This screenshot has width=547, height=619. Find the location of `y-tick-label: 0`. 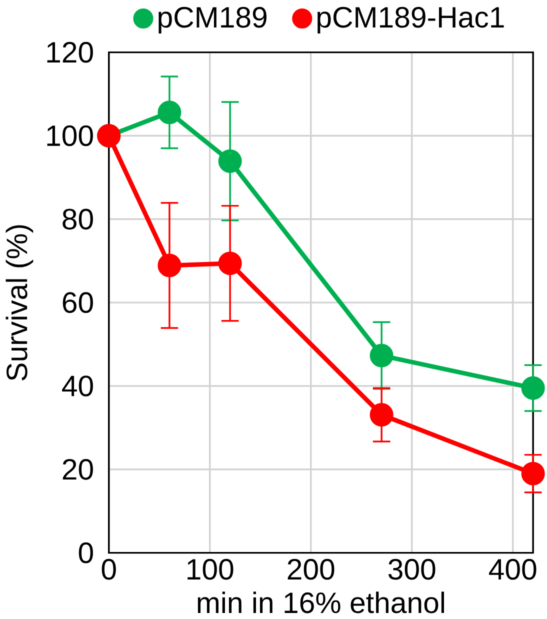

y-tick-label: 0 is located at coordinates (85, 553).